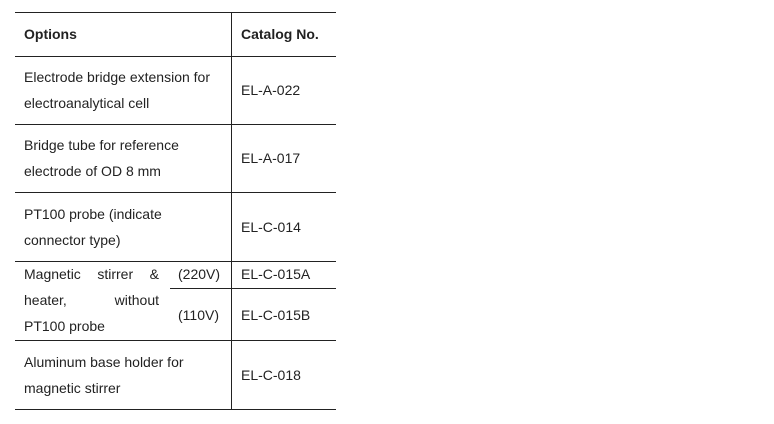  Describe the element at coordinates (199, 274) in the screenshot. I see `voltage-label: (220V)` at that location.